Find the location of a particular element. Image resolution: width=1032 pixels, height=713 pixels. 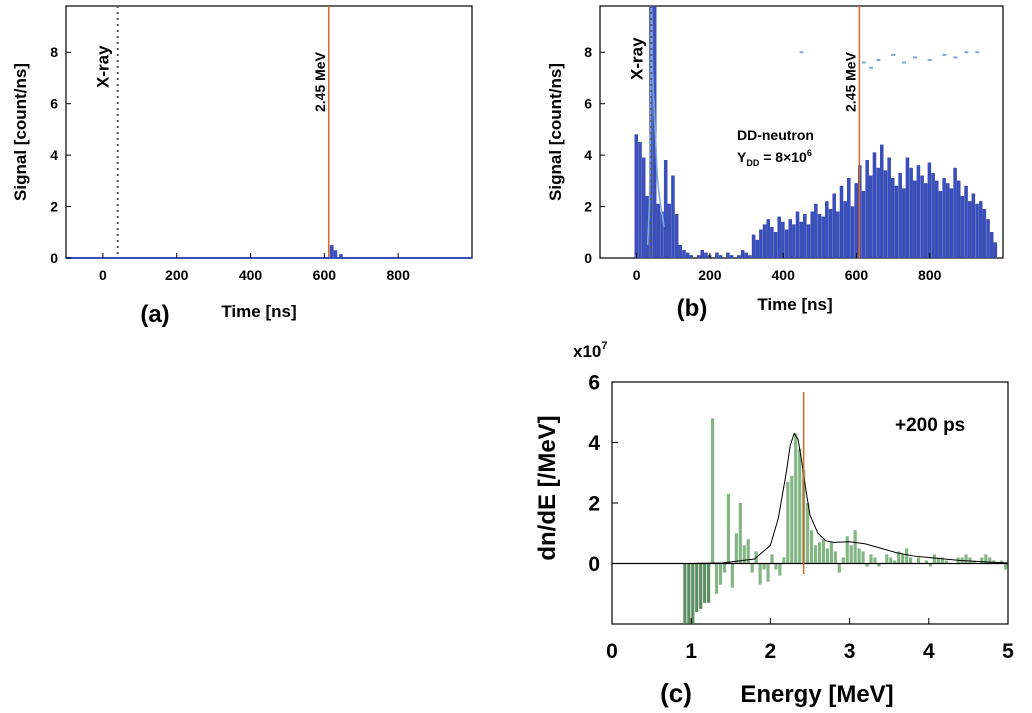

panel-a-signal-bar is located at coordinates (331, 251).